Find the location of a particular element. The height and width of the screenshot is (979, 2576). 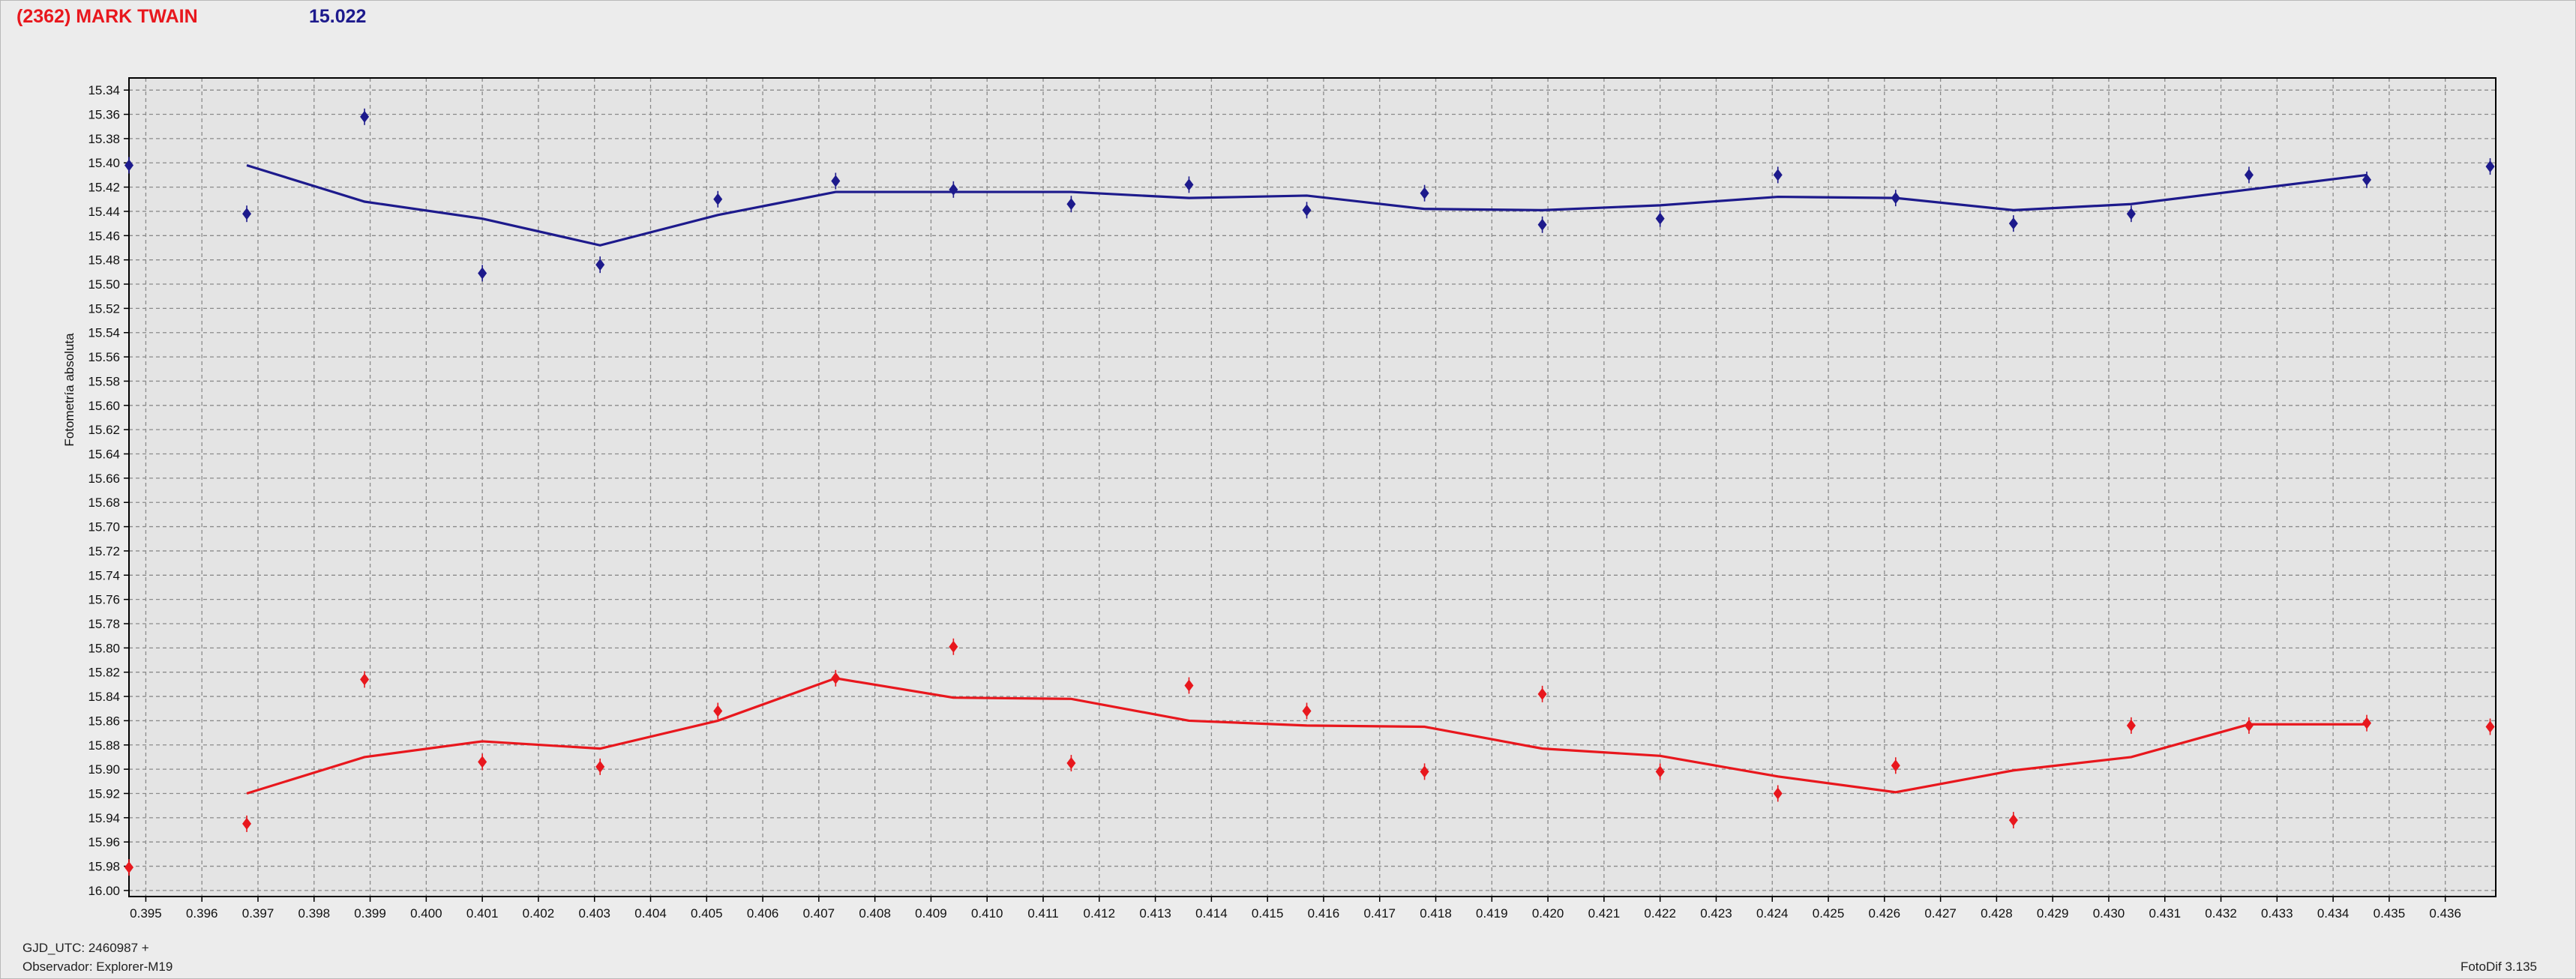

x-tick-label: 0.398 is located at coordinates (315, 914).